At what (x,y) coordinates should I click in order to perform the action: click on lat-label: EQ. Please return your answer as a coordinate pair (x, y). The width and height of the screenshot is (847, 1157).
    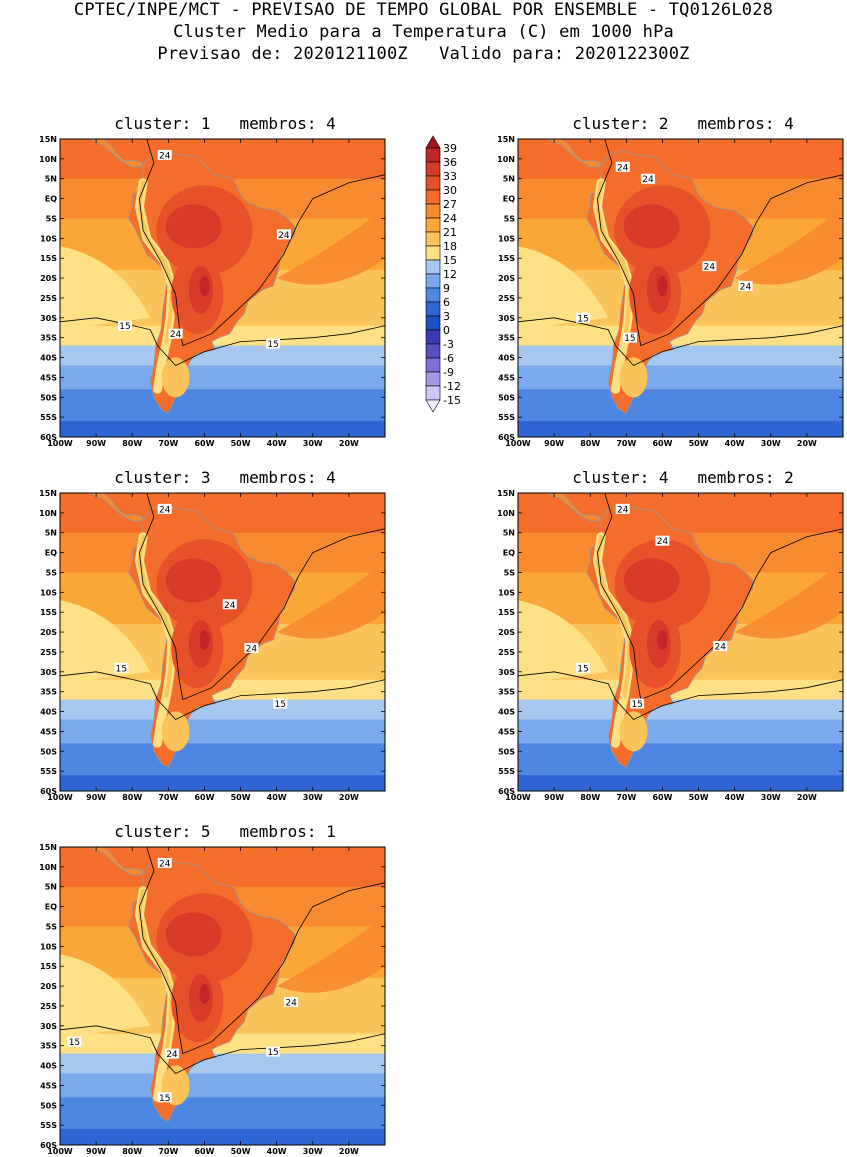
    Looking at the image, I should click on (51, 907).